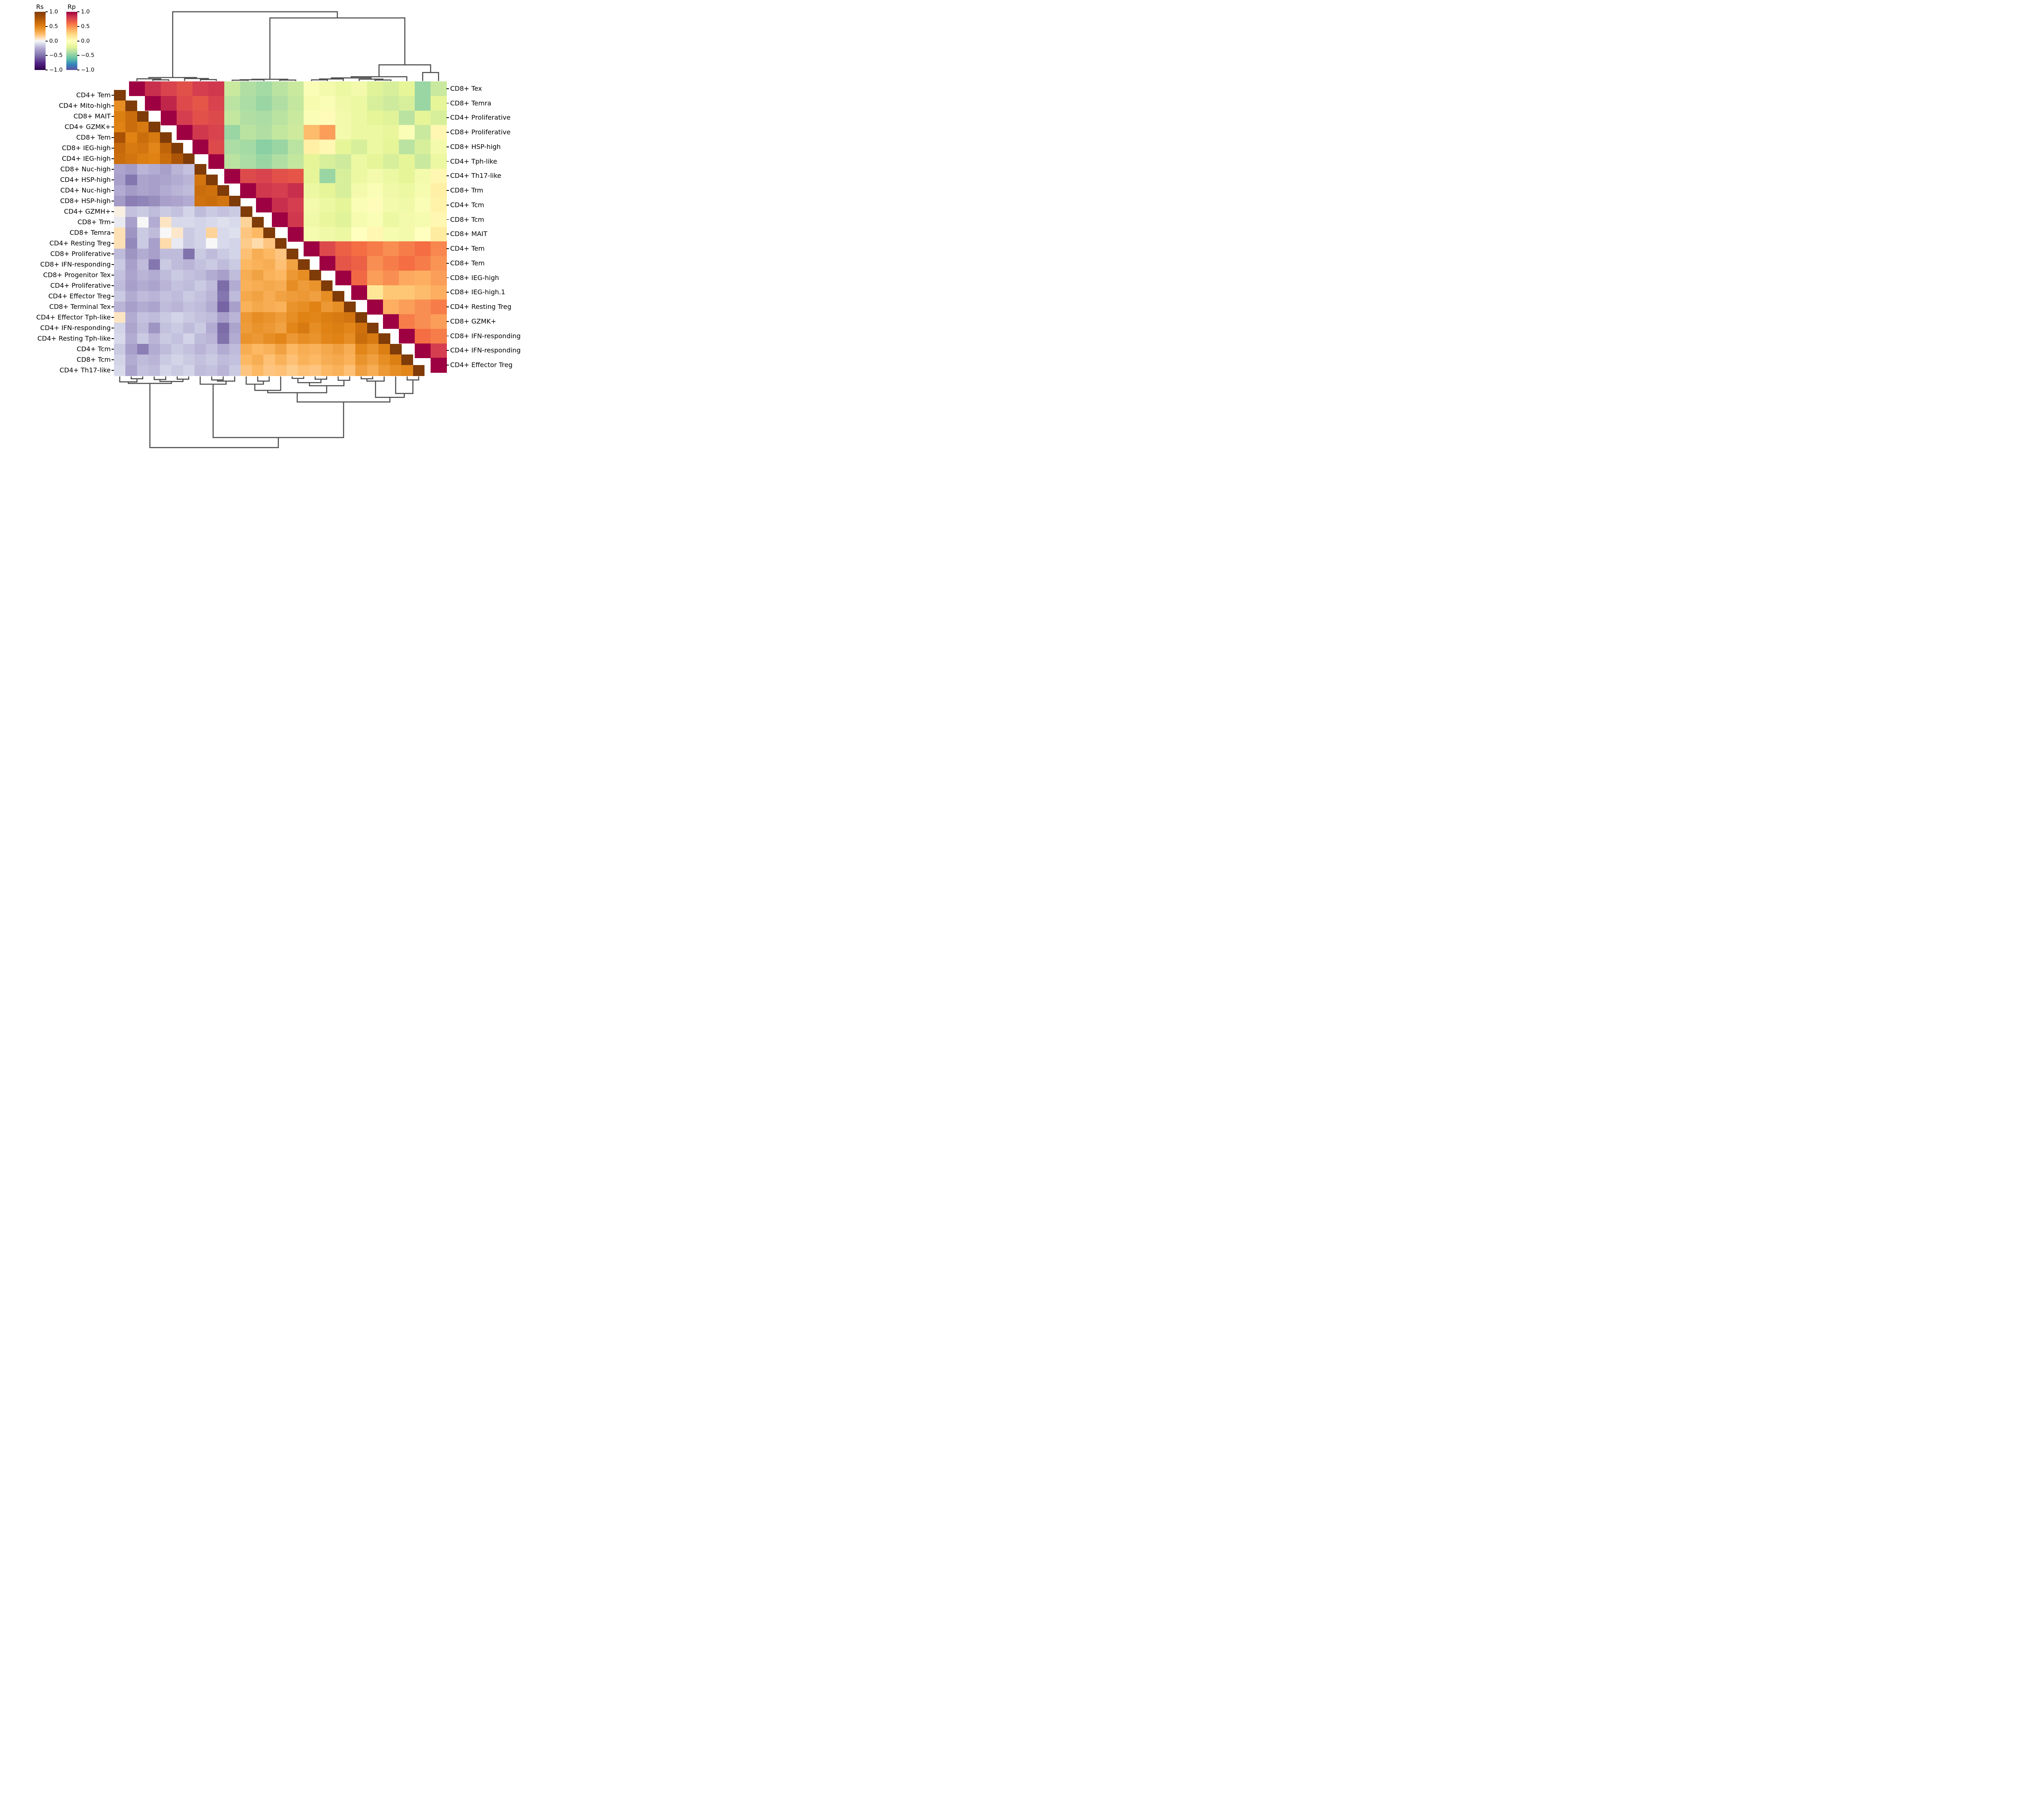 The height and width of the screenshot is (1820, 2035). Describe the element at coordinates (475, 176) in the screenshot. I see `row-label-right: CD4+ Th17-like` at that location.